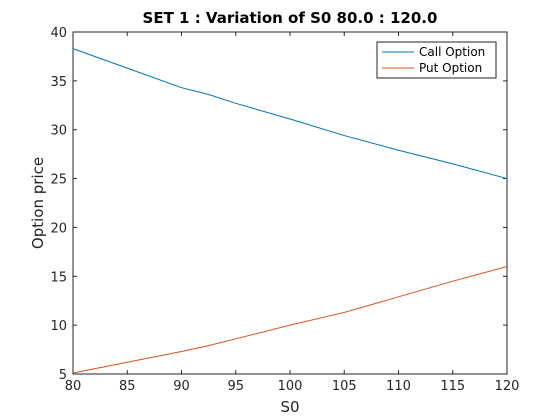 This screenshot has height=420, width=560. What do you see at coordinates (58, 180) in the screenshot?
I see `y-tick-label: 25` at bounding box center [58, 180].